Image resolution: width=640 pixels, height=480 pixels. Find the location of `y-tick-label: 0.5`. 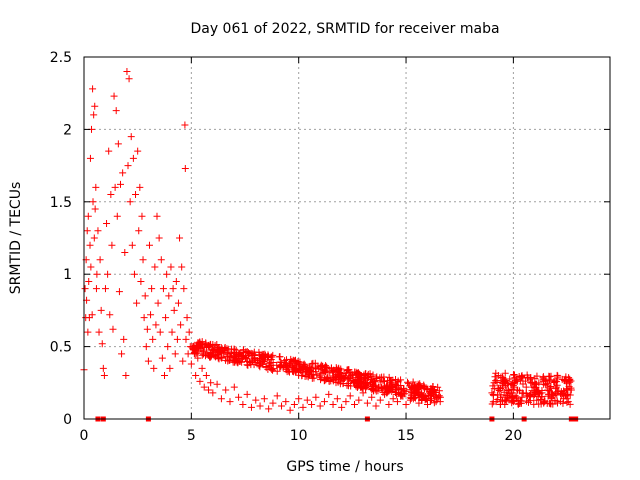

y-tick-label: 0.5 is located at coordinates (61, 348).